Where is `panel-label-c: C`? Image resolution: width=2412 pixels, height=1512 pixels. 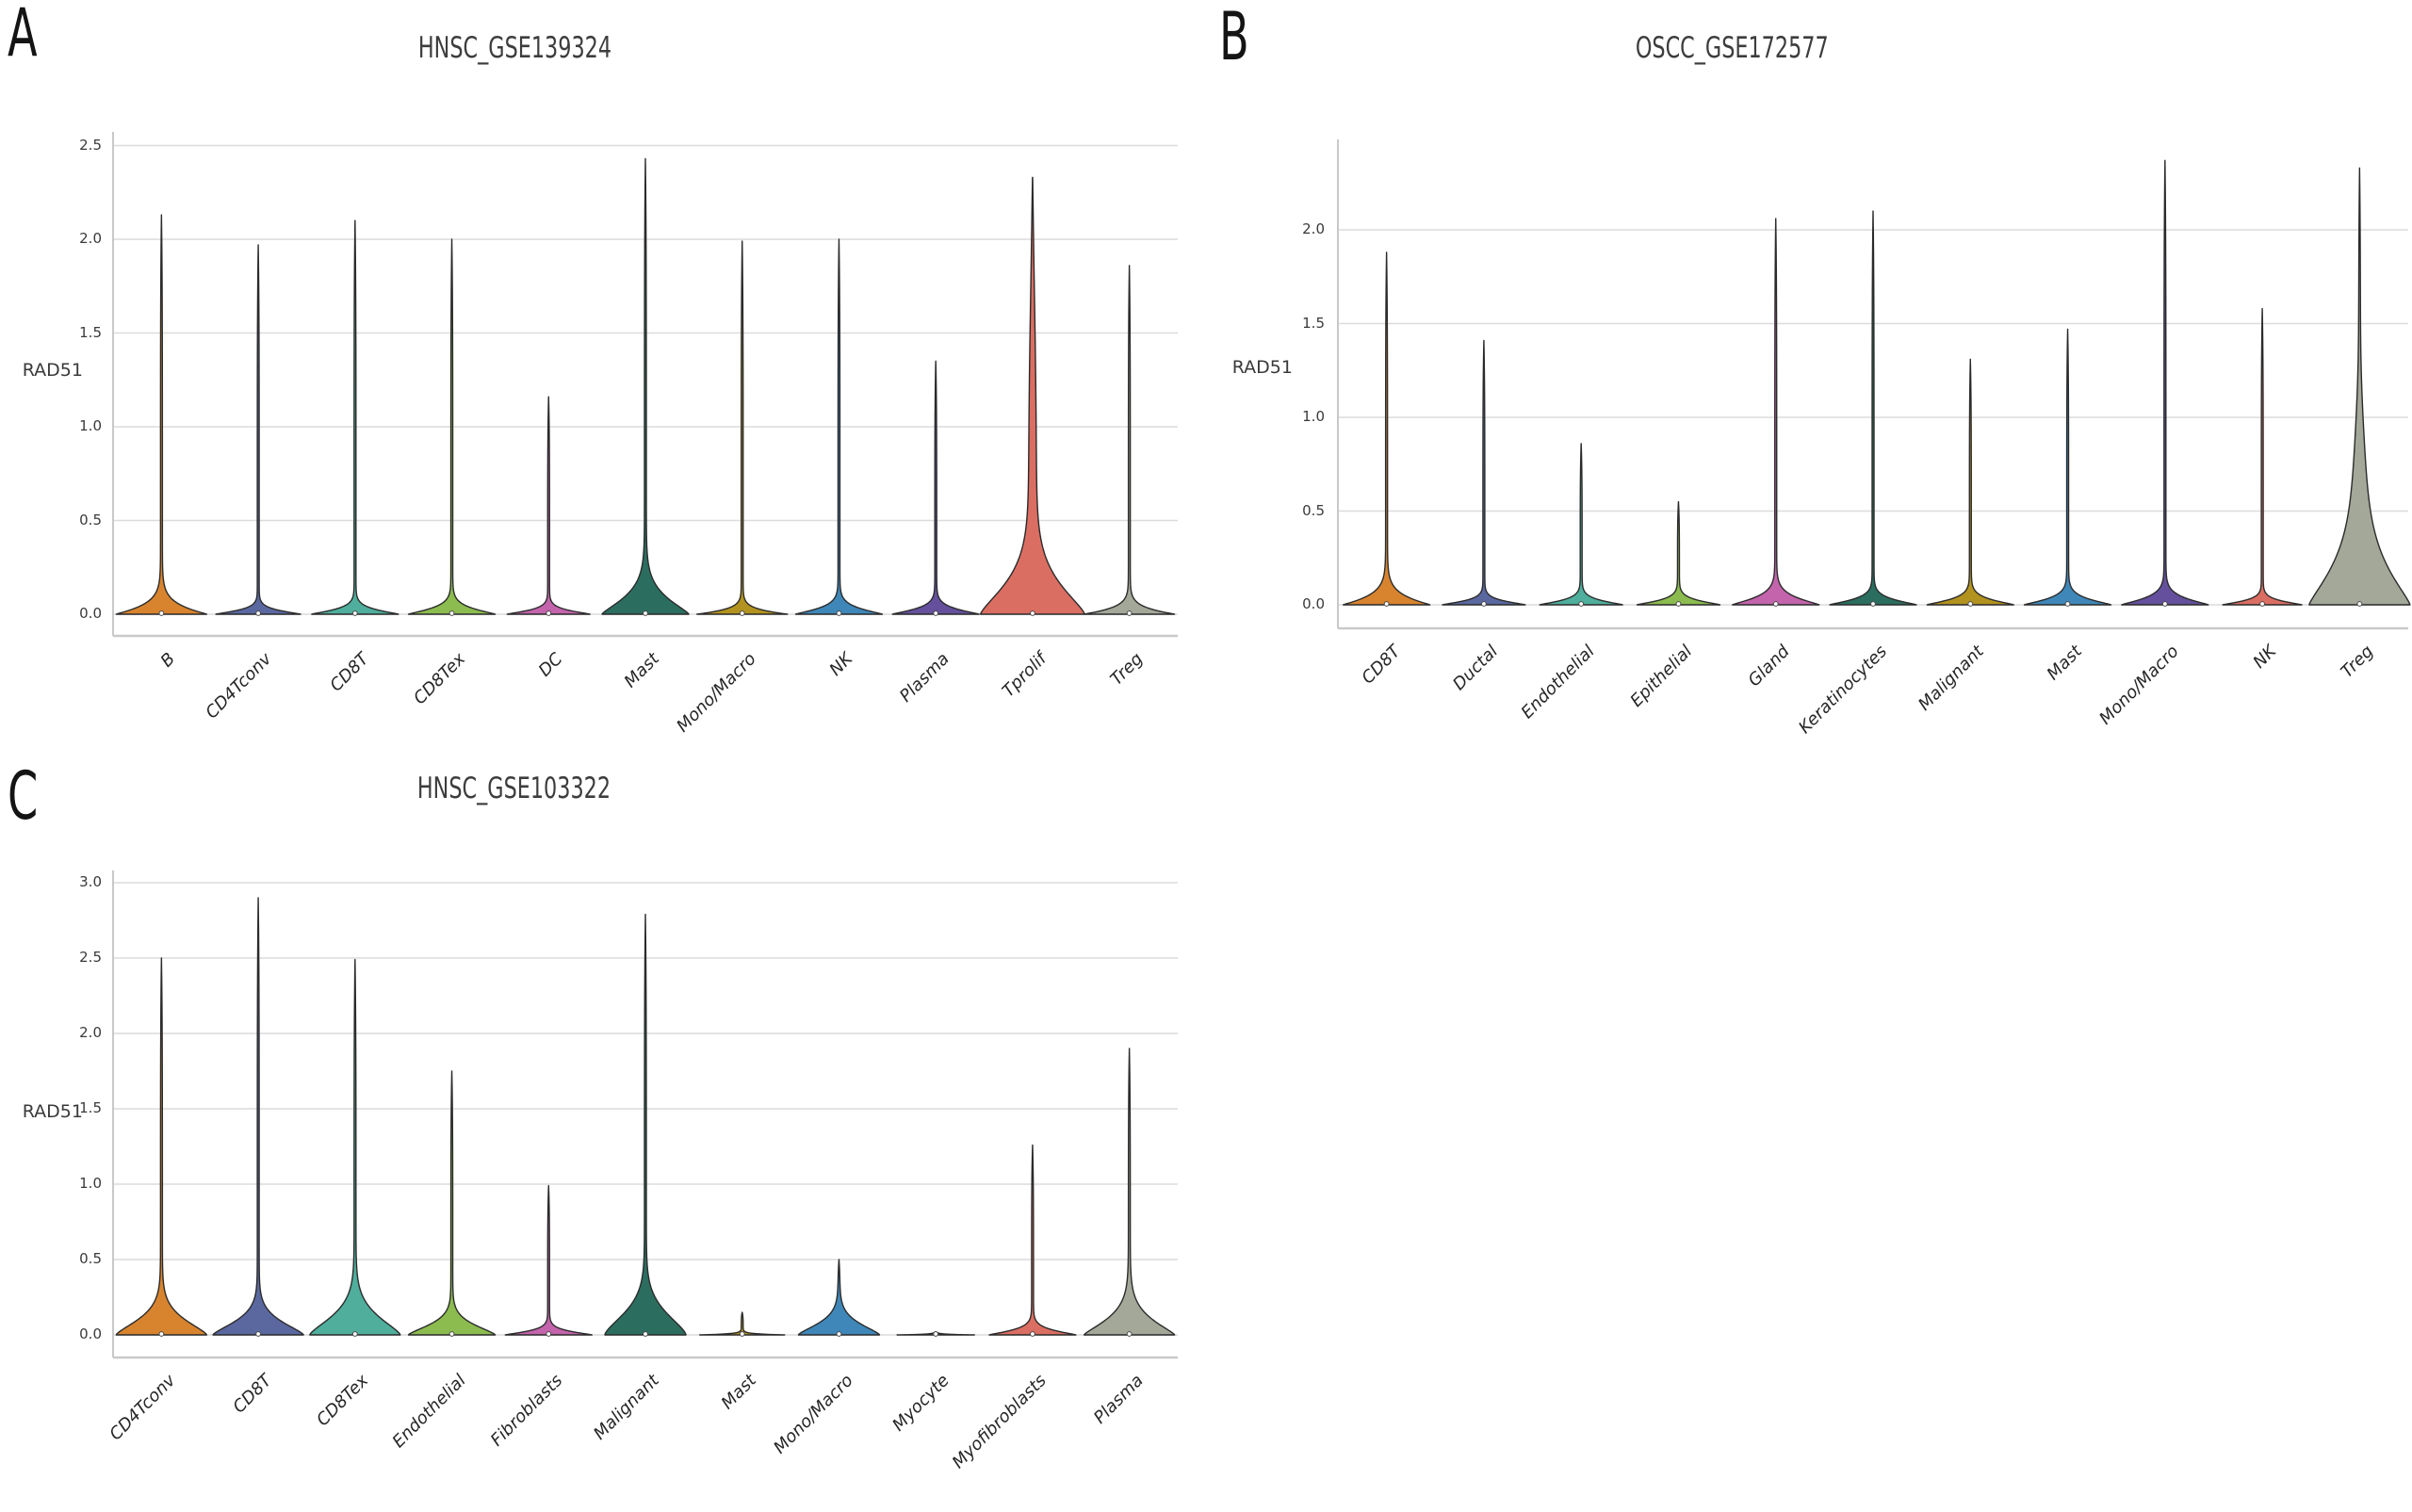
panel-label-c: C is located at coordinates (23, 796).